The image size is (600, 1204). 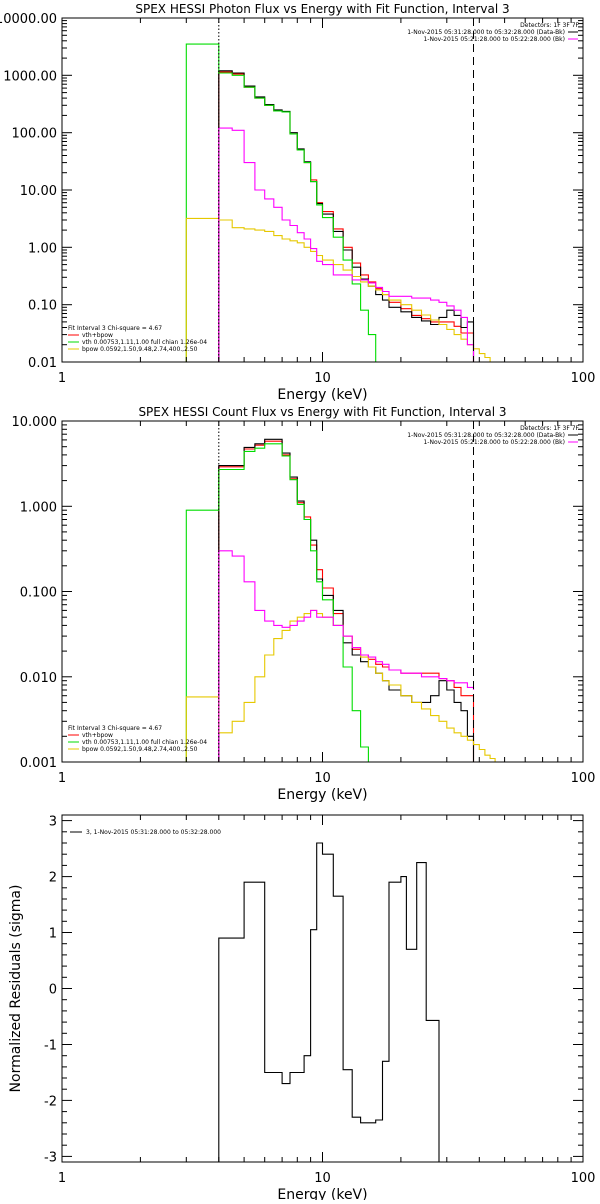 What do you see at coordinates (42, 306) in the screenshot?
I see `y-tick-label: 0.10` at bounding box center [42, 306].